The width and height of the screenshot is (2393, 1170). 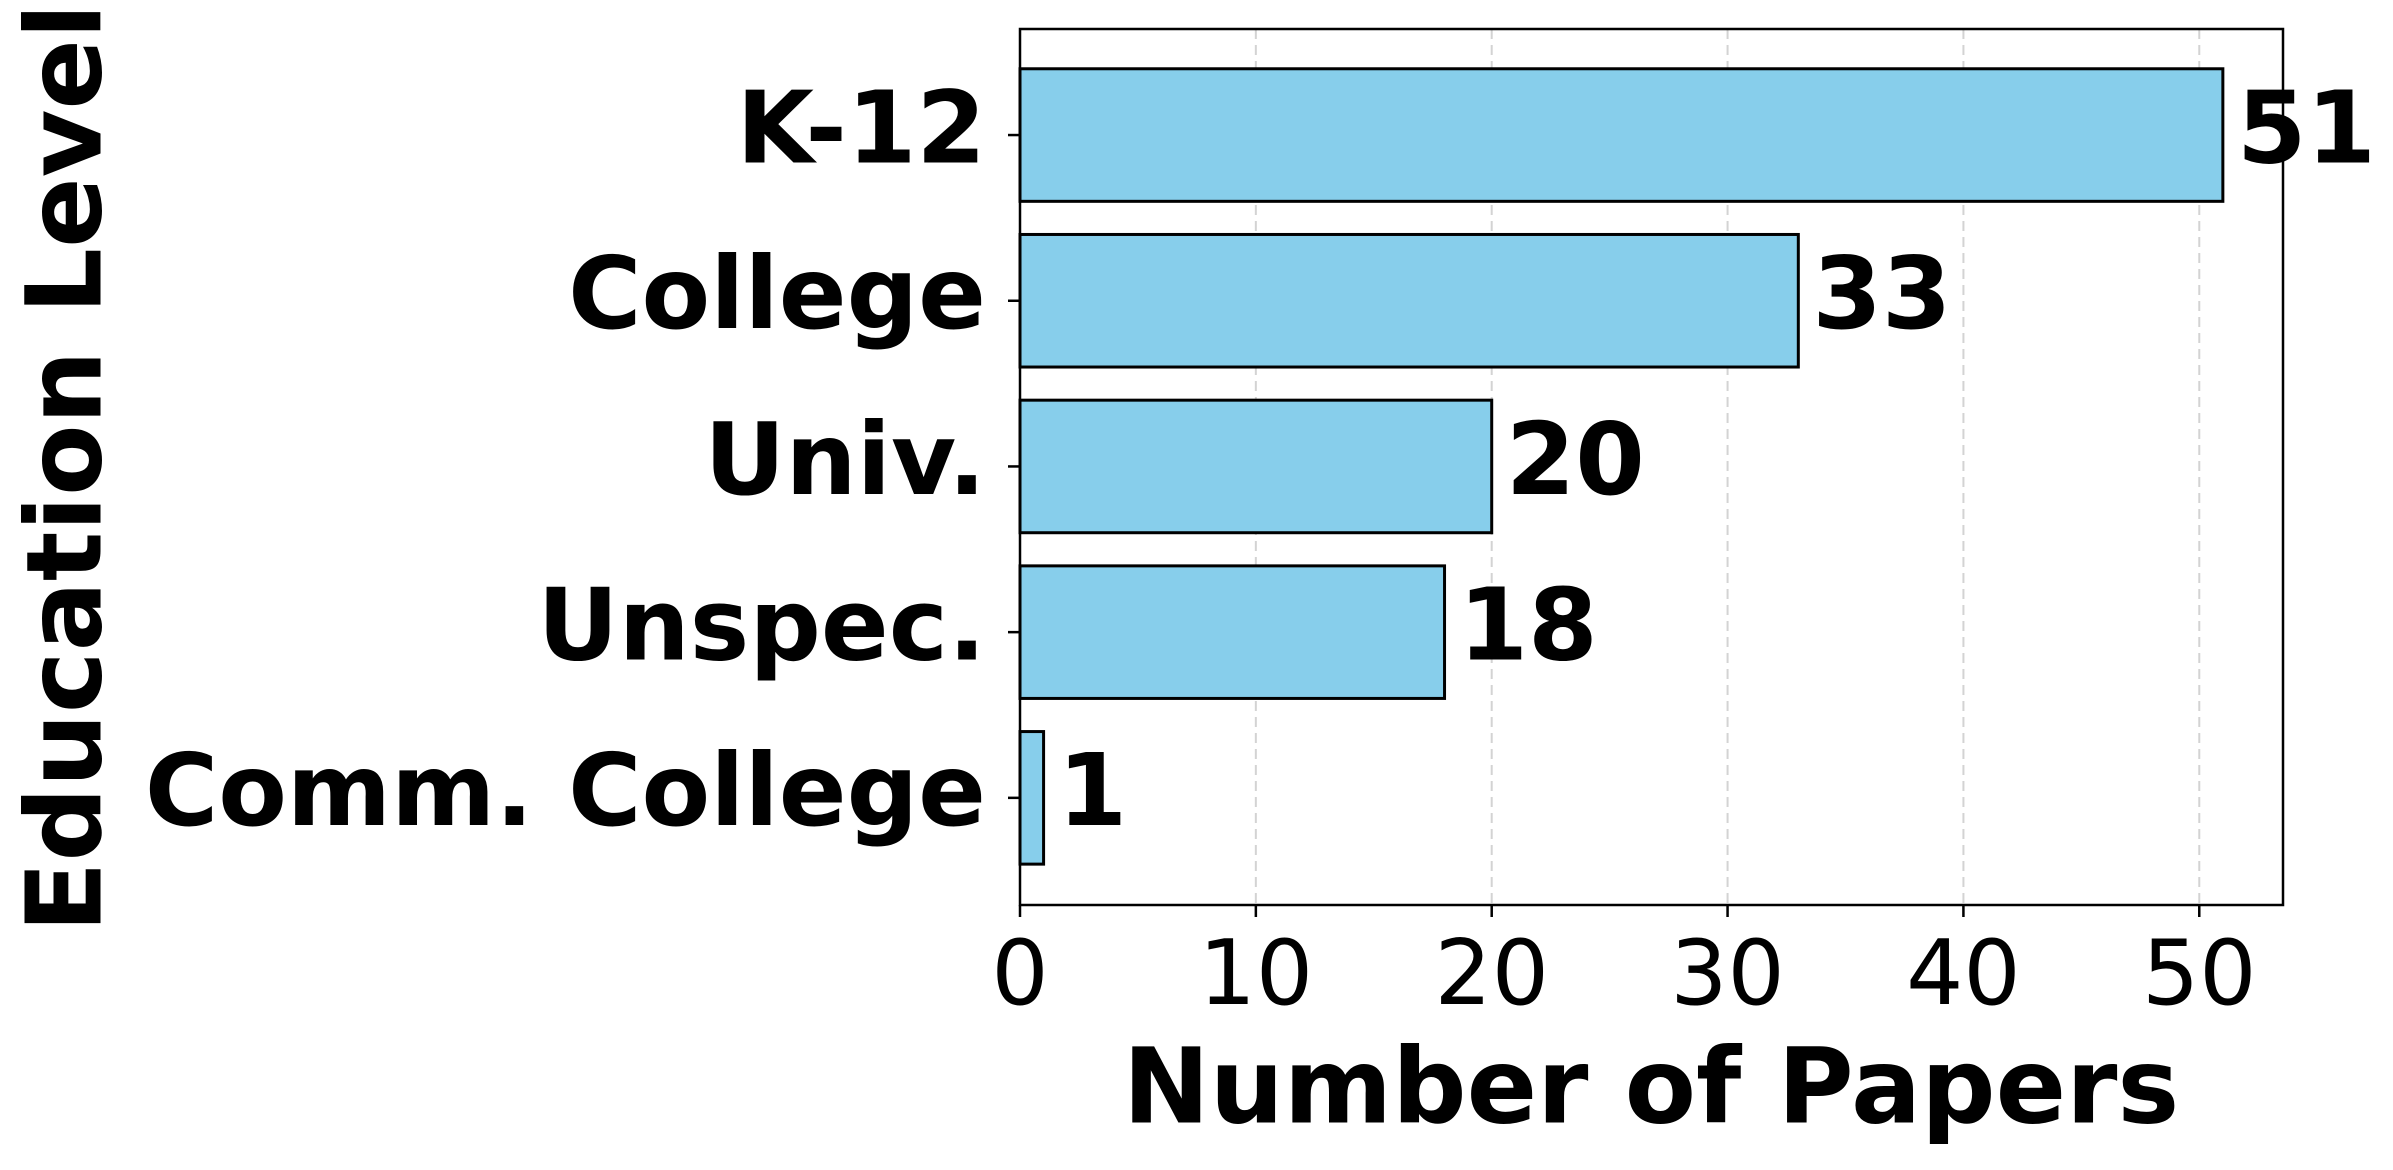 I want to click on value-label: 18, so click(x=1528, y=624).